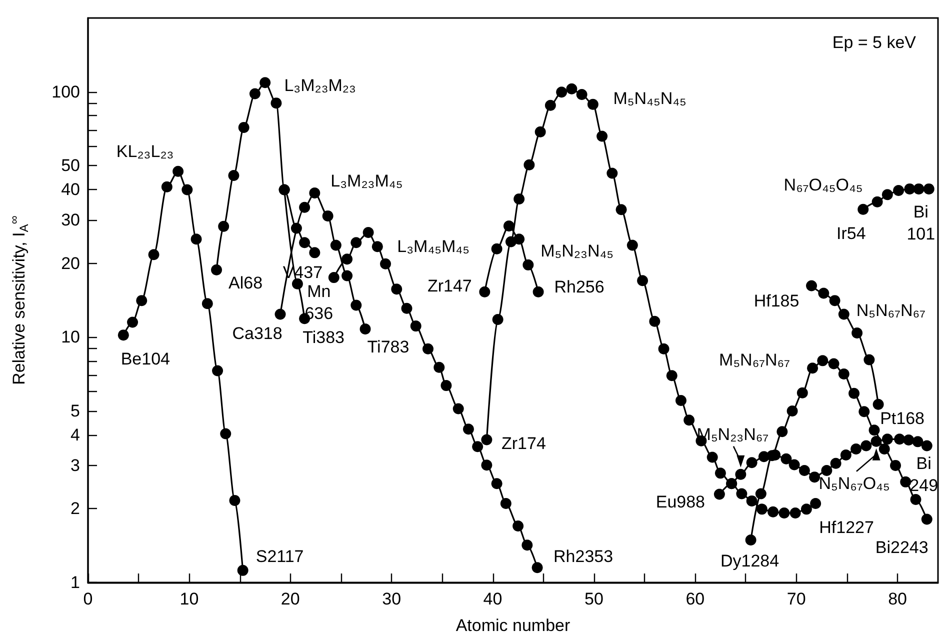  I want to click on annotation: Bi 249, so click(924, 475).